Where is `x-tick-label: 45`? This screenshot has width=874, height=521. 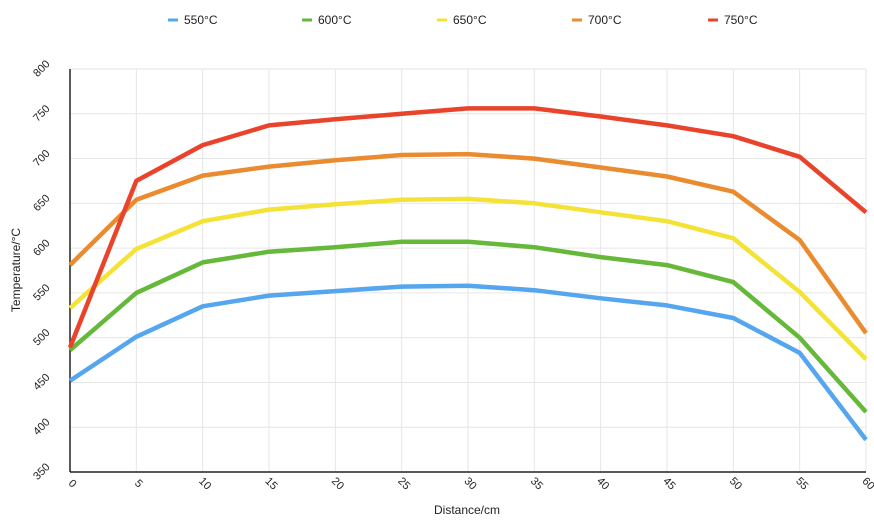
x-tick-label: 45 is located at coordinates (669, 483).